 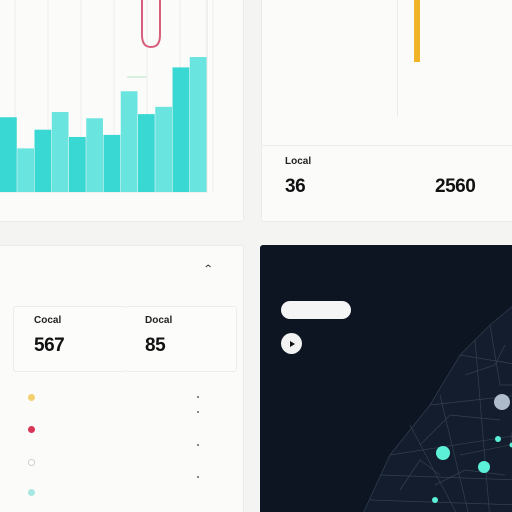 What do you see at coordinates (151, 24) in the screenshot?
I see `hook-icon` at bounding box center [151, 24].